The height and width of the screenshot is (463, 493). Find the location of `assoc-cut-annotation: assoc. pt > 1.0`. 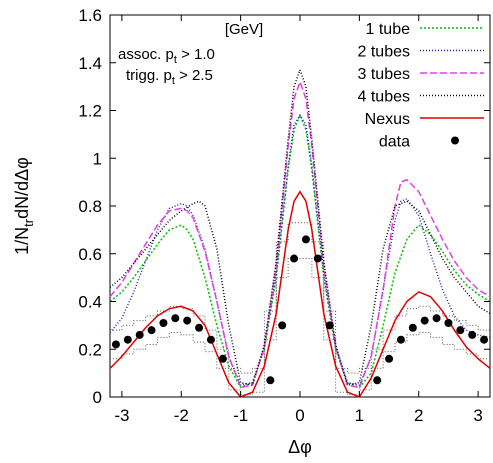

assoc-cut-annotation: assoc. pt > 1.0 is located at coordinates (166, 56).